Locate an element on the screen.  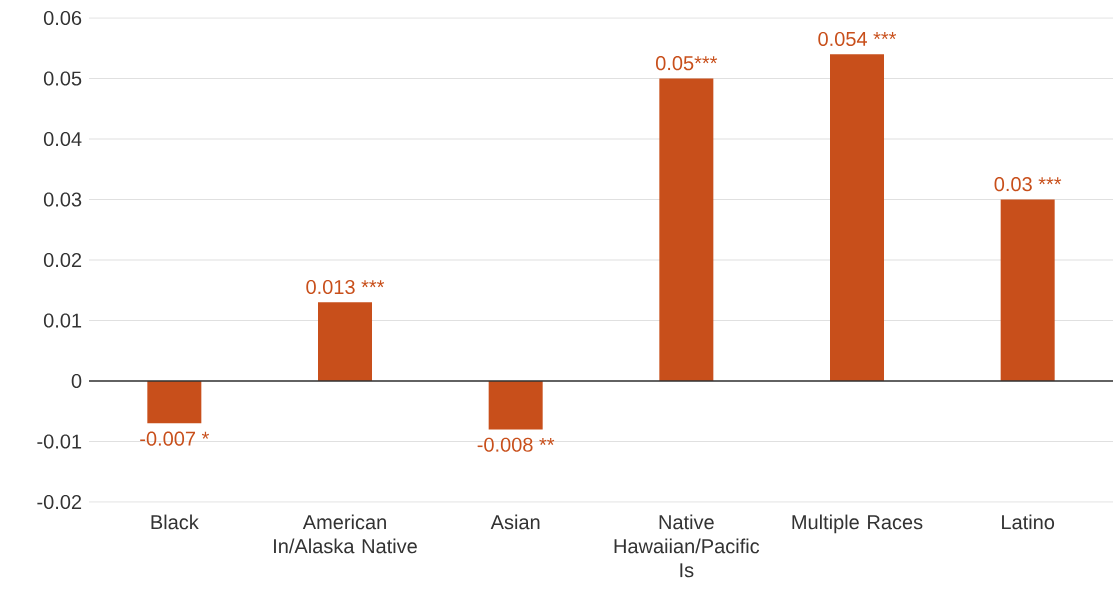
x-tick-label: Latino is located at coordinates (1028, 522).